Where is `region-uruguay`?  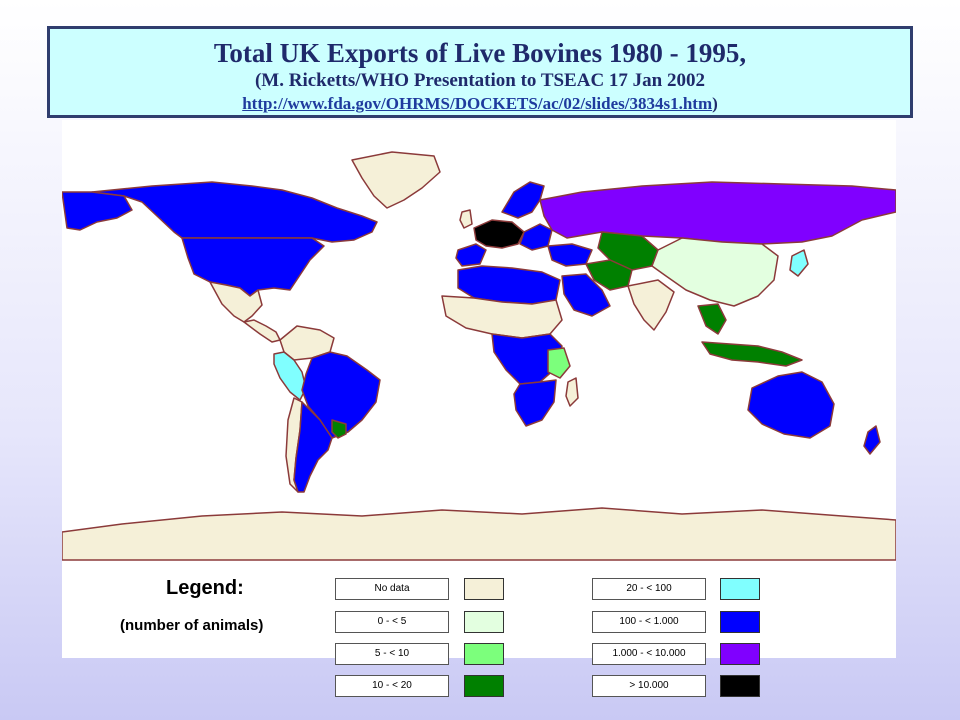
region-uruguay is located at coordinates (339, 429).